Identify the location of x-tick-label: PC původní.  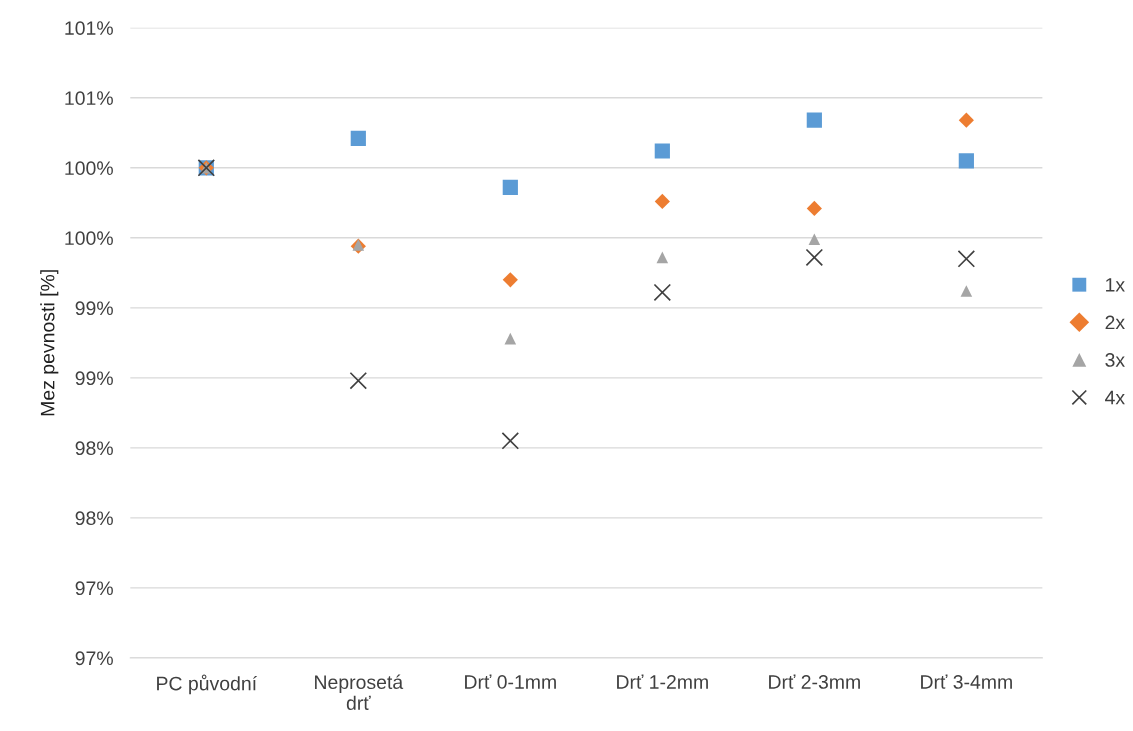
(207, 684).